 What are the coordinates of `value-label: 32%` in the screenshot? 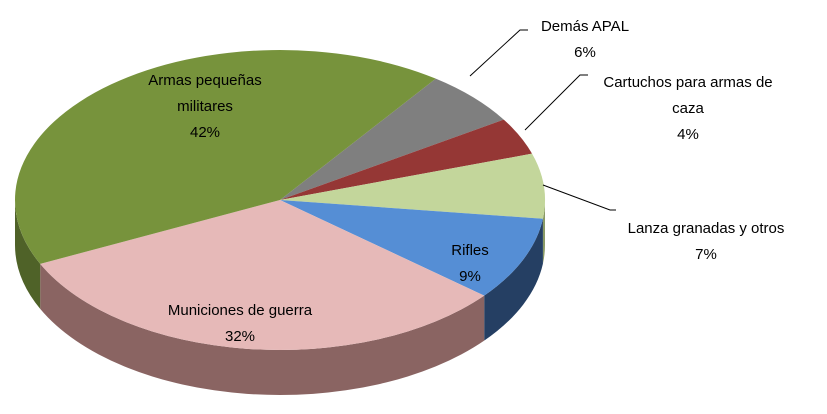 It's located at (240, 336).